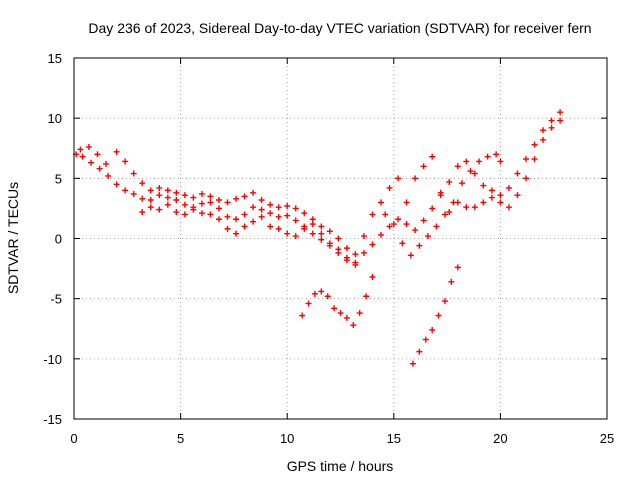  What do you see at coordinates (394, 438) in the screenshot?
I see `x-tick-label: 15` at bounding box center [394, 438].